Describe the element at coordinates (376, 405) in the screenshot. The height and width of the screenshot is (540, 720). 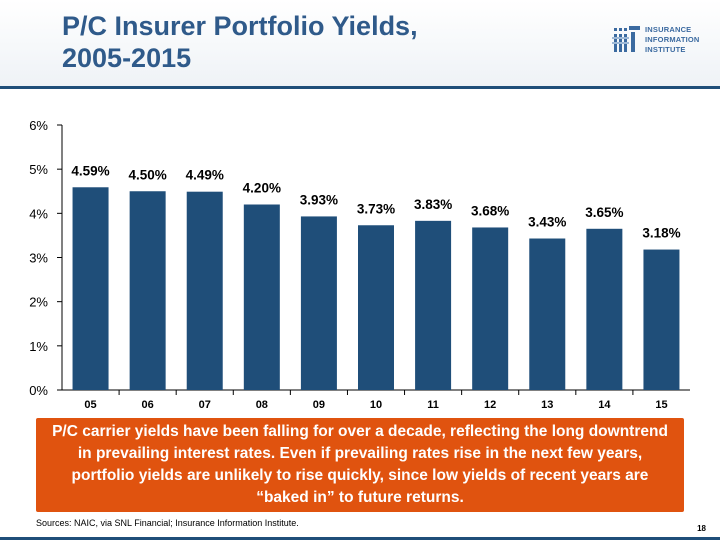
I see `x-tick-label: 10` at that location.